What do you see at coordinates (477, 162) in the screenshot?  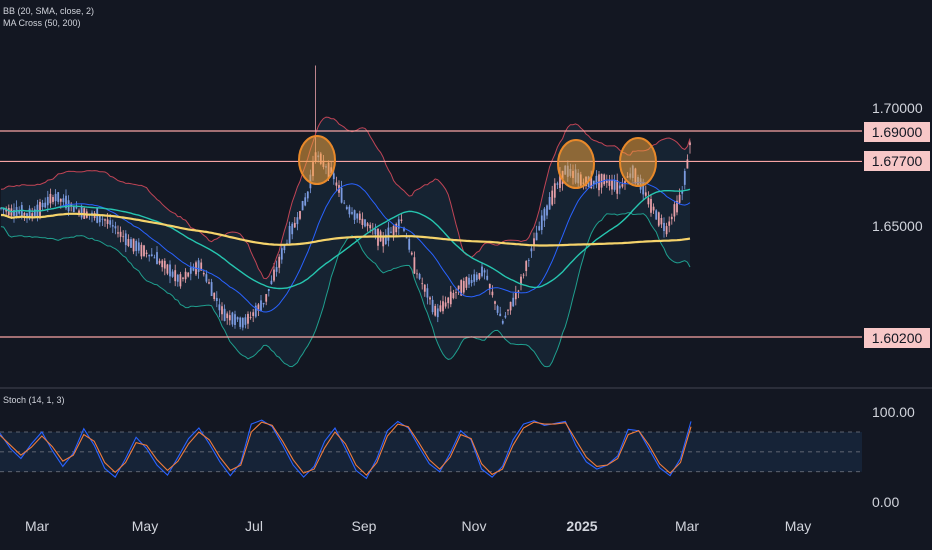 I see `highlight-circles` at bounding box center [477, 162].